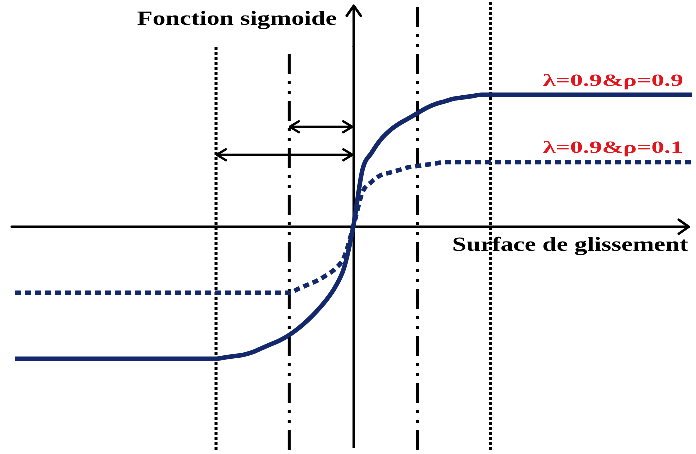 The image size is (696, 454). Describe the element at coordinates (570, 245) in the screenshot. I see `x-axis-title: Surface de glissement` at that location.